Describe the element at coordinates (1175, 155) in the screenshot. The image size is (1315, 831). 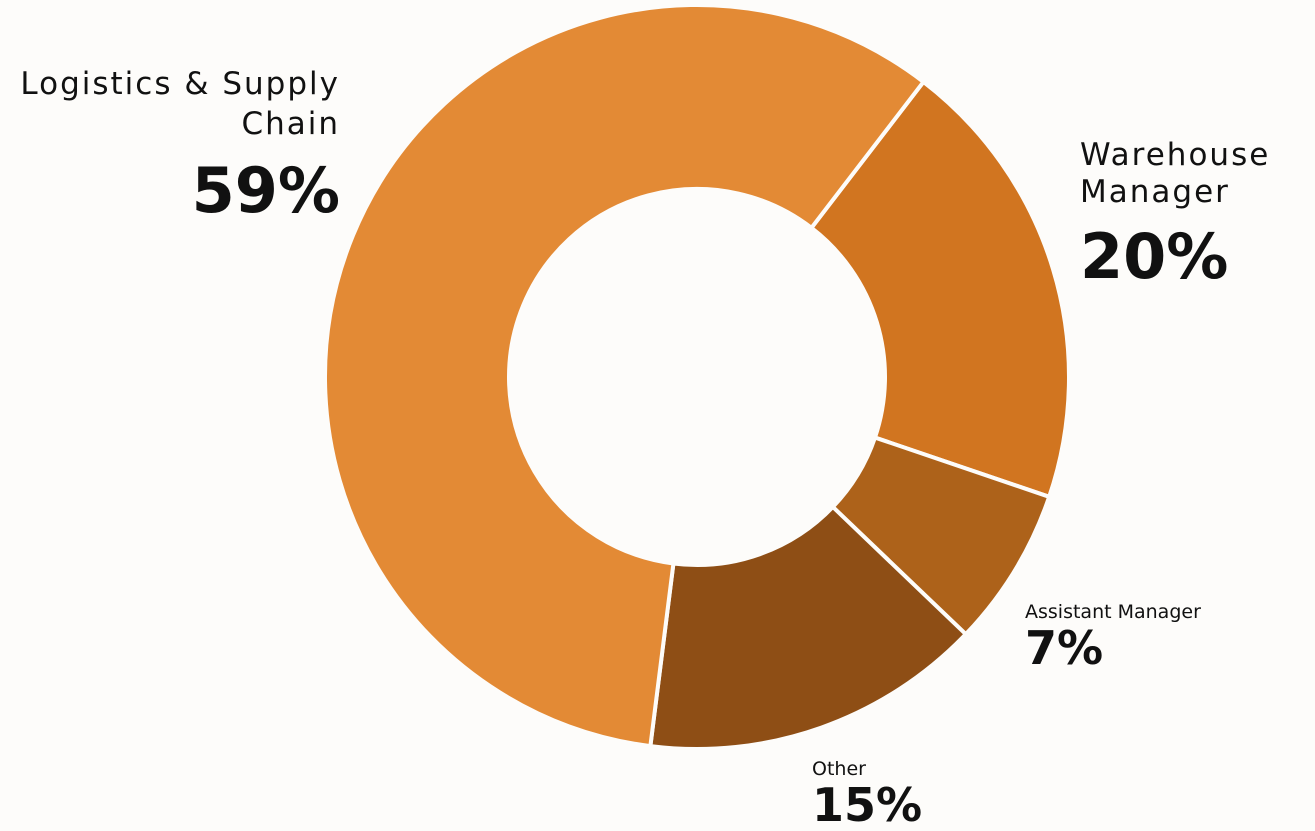
I see `slice-category-label: Warehouse` at that location.